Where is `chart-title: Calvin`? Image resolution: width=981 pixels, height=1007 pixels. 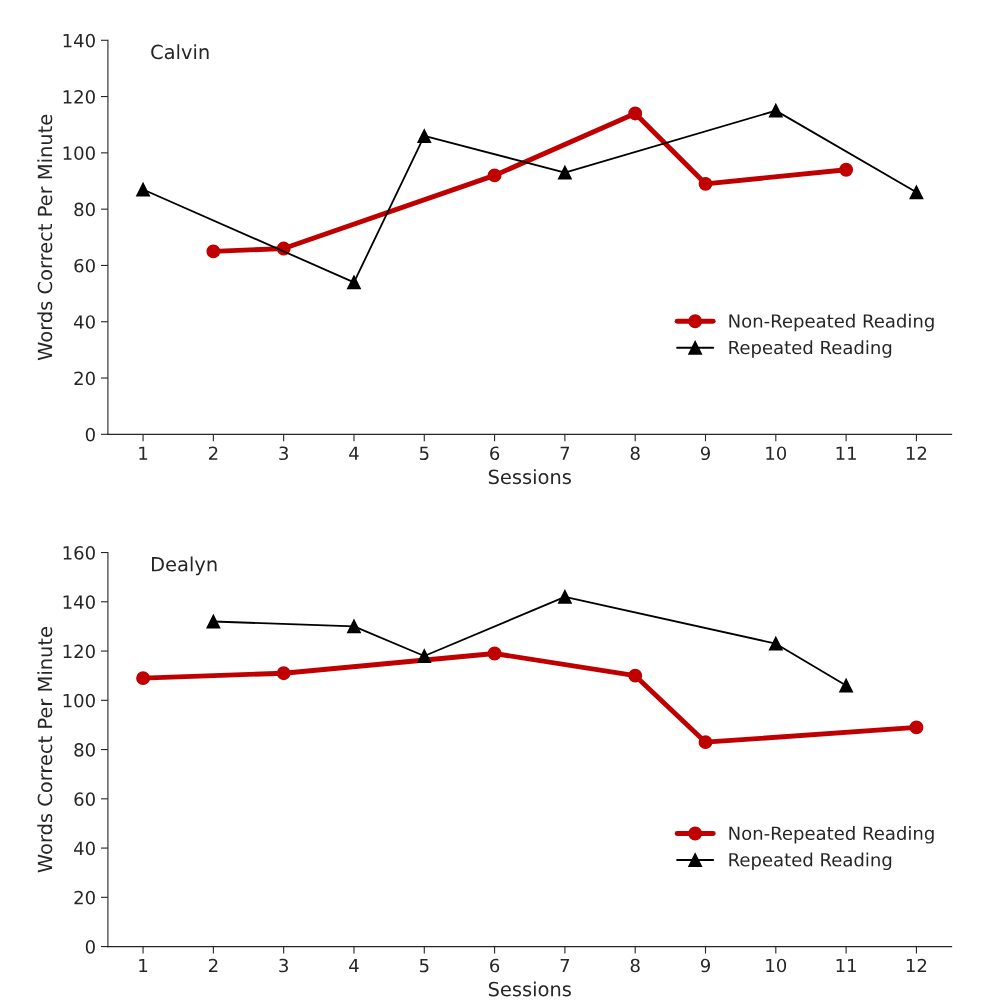 chart-title: Calvin is located at coordinates (180, 52).